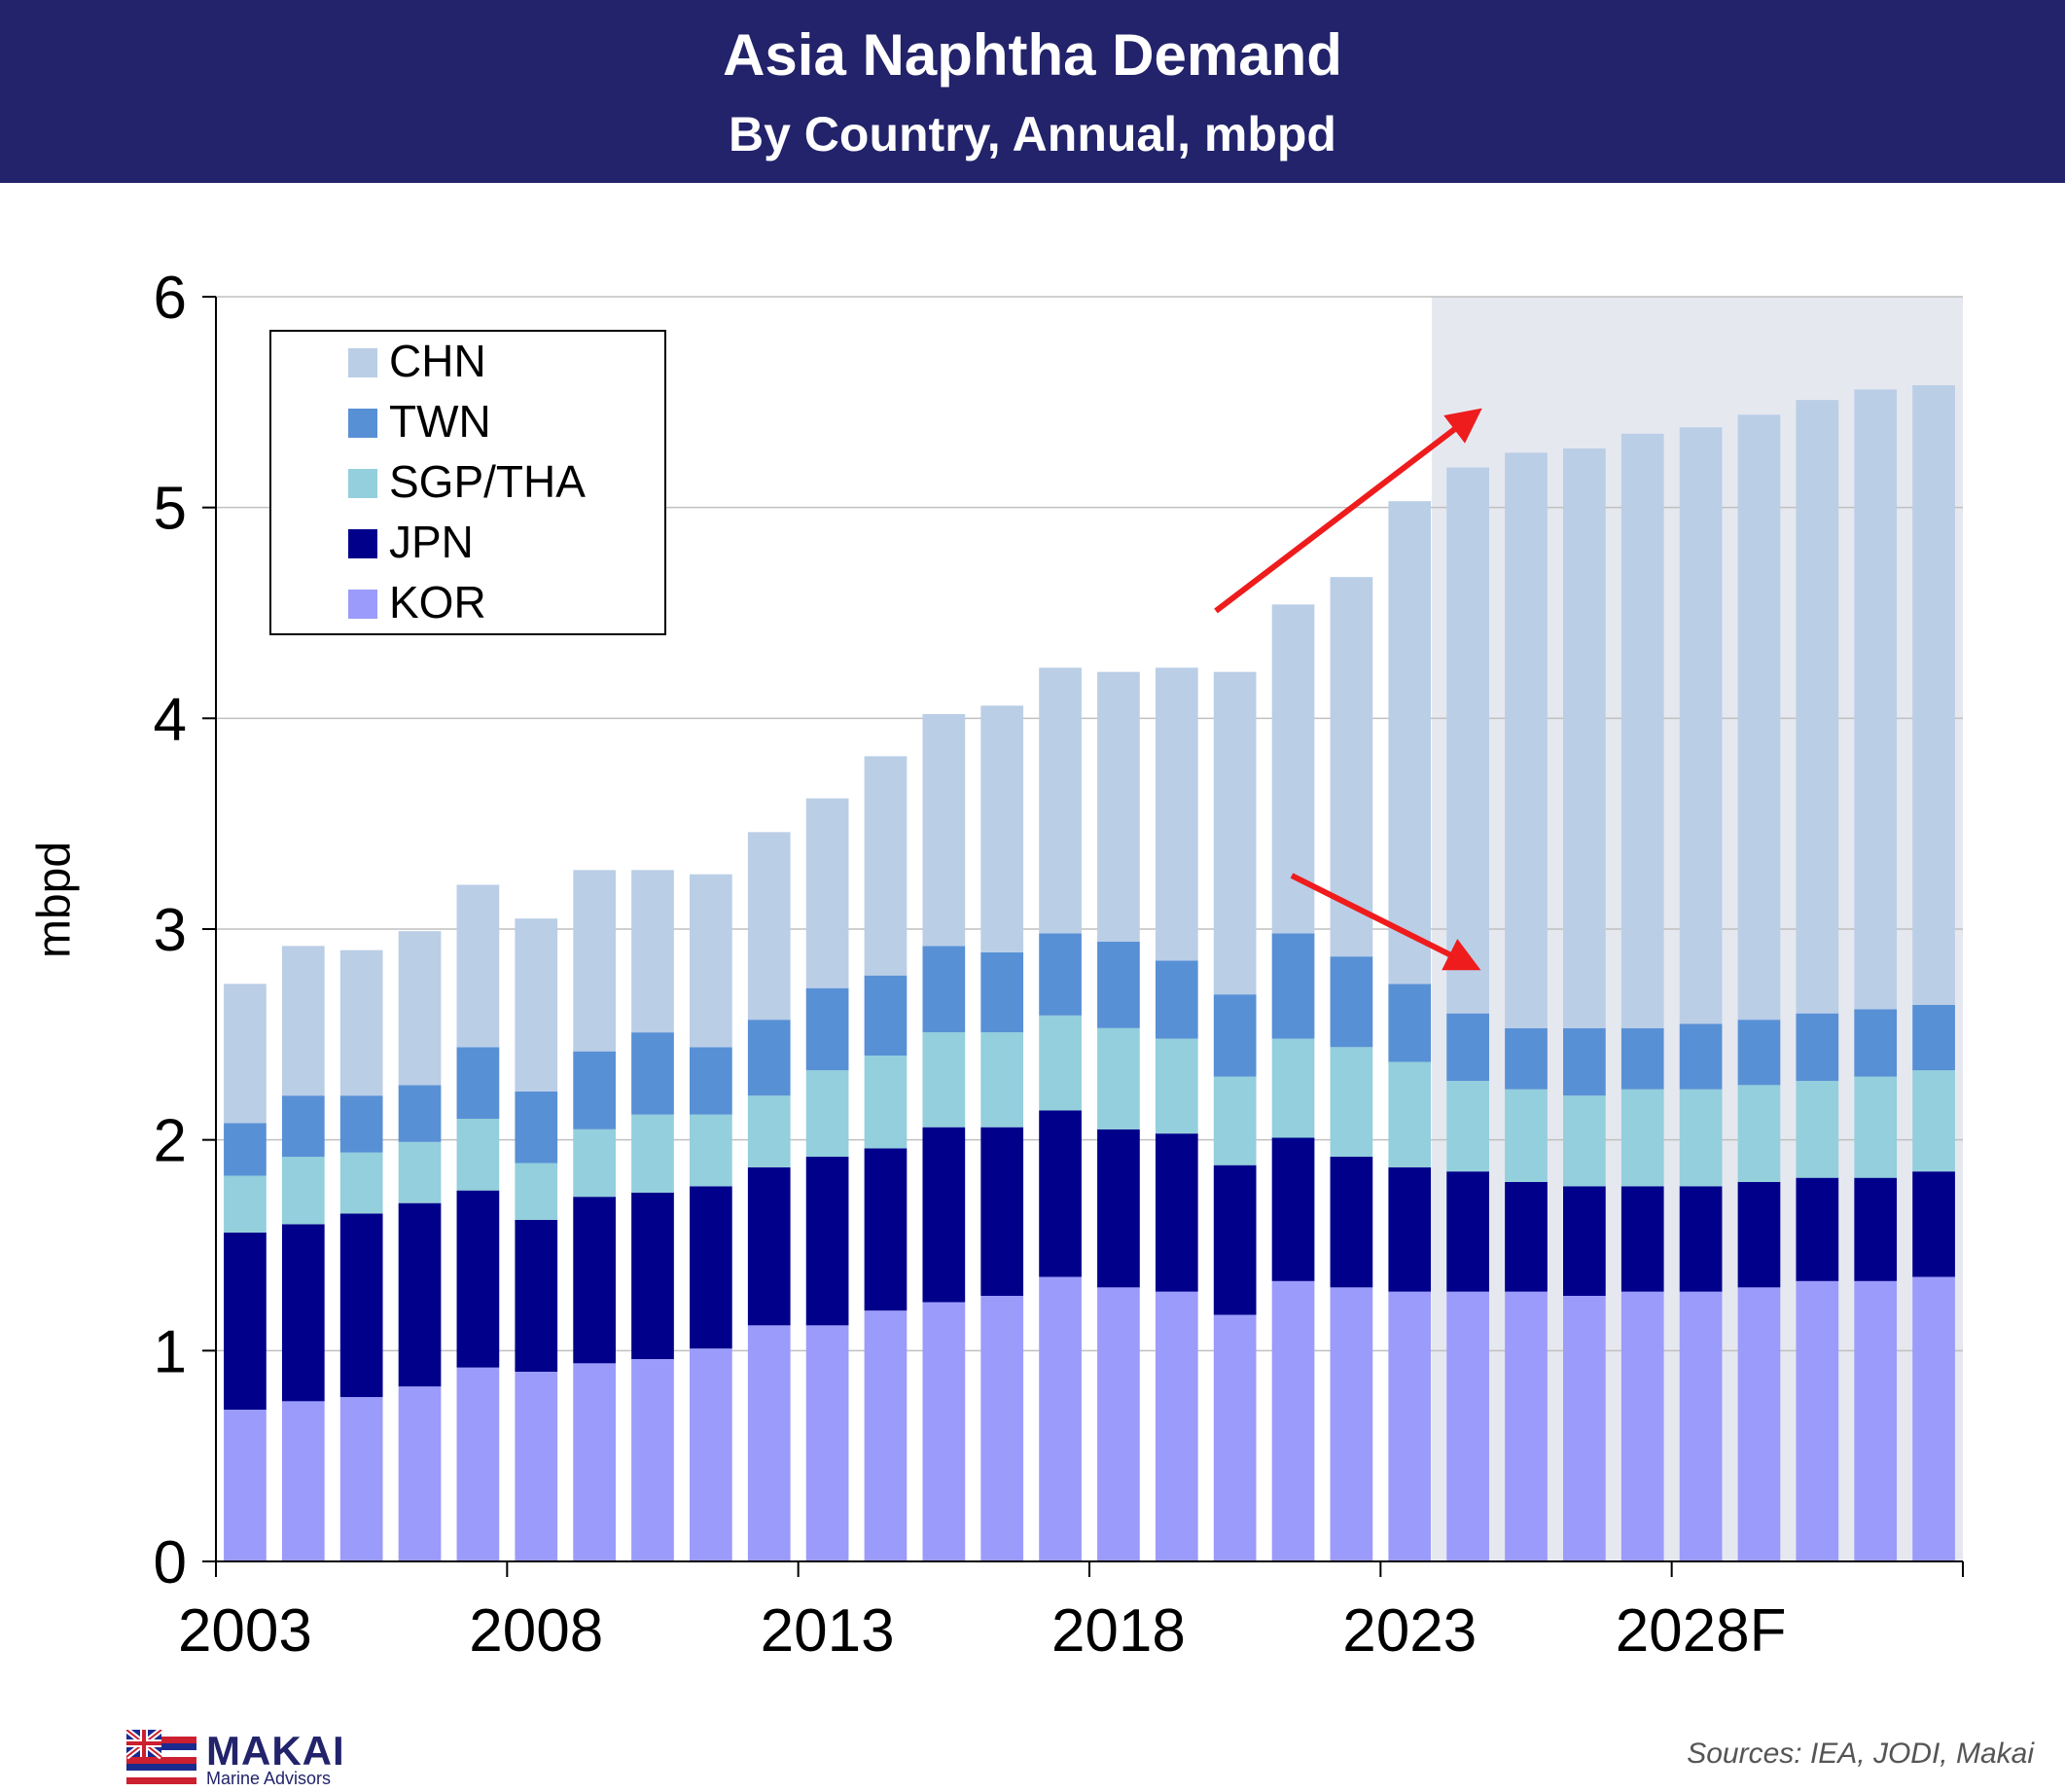 The image size is (2065, 1792). What do you see at coordinates (711, 1268) in the screenshot?
I see `bar-jpn-2011` at bounding box center [711, 1268].